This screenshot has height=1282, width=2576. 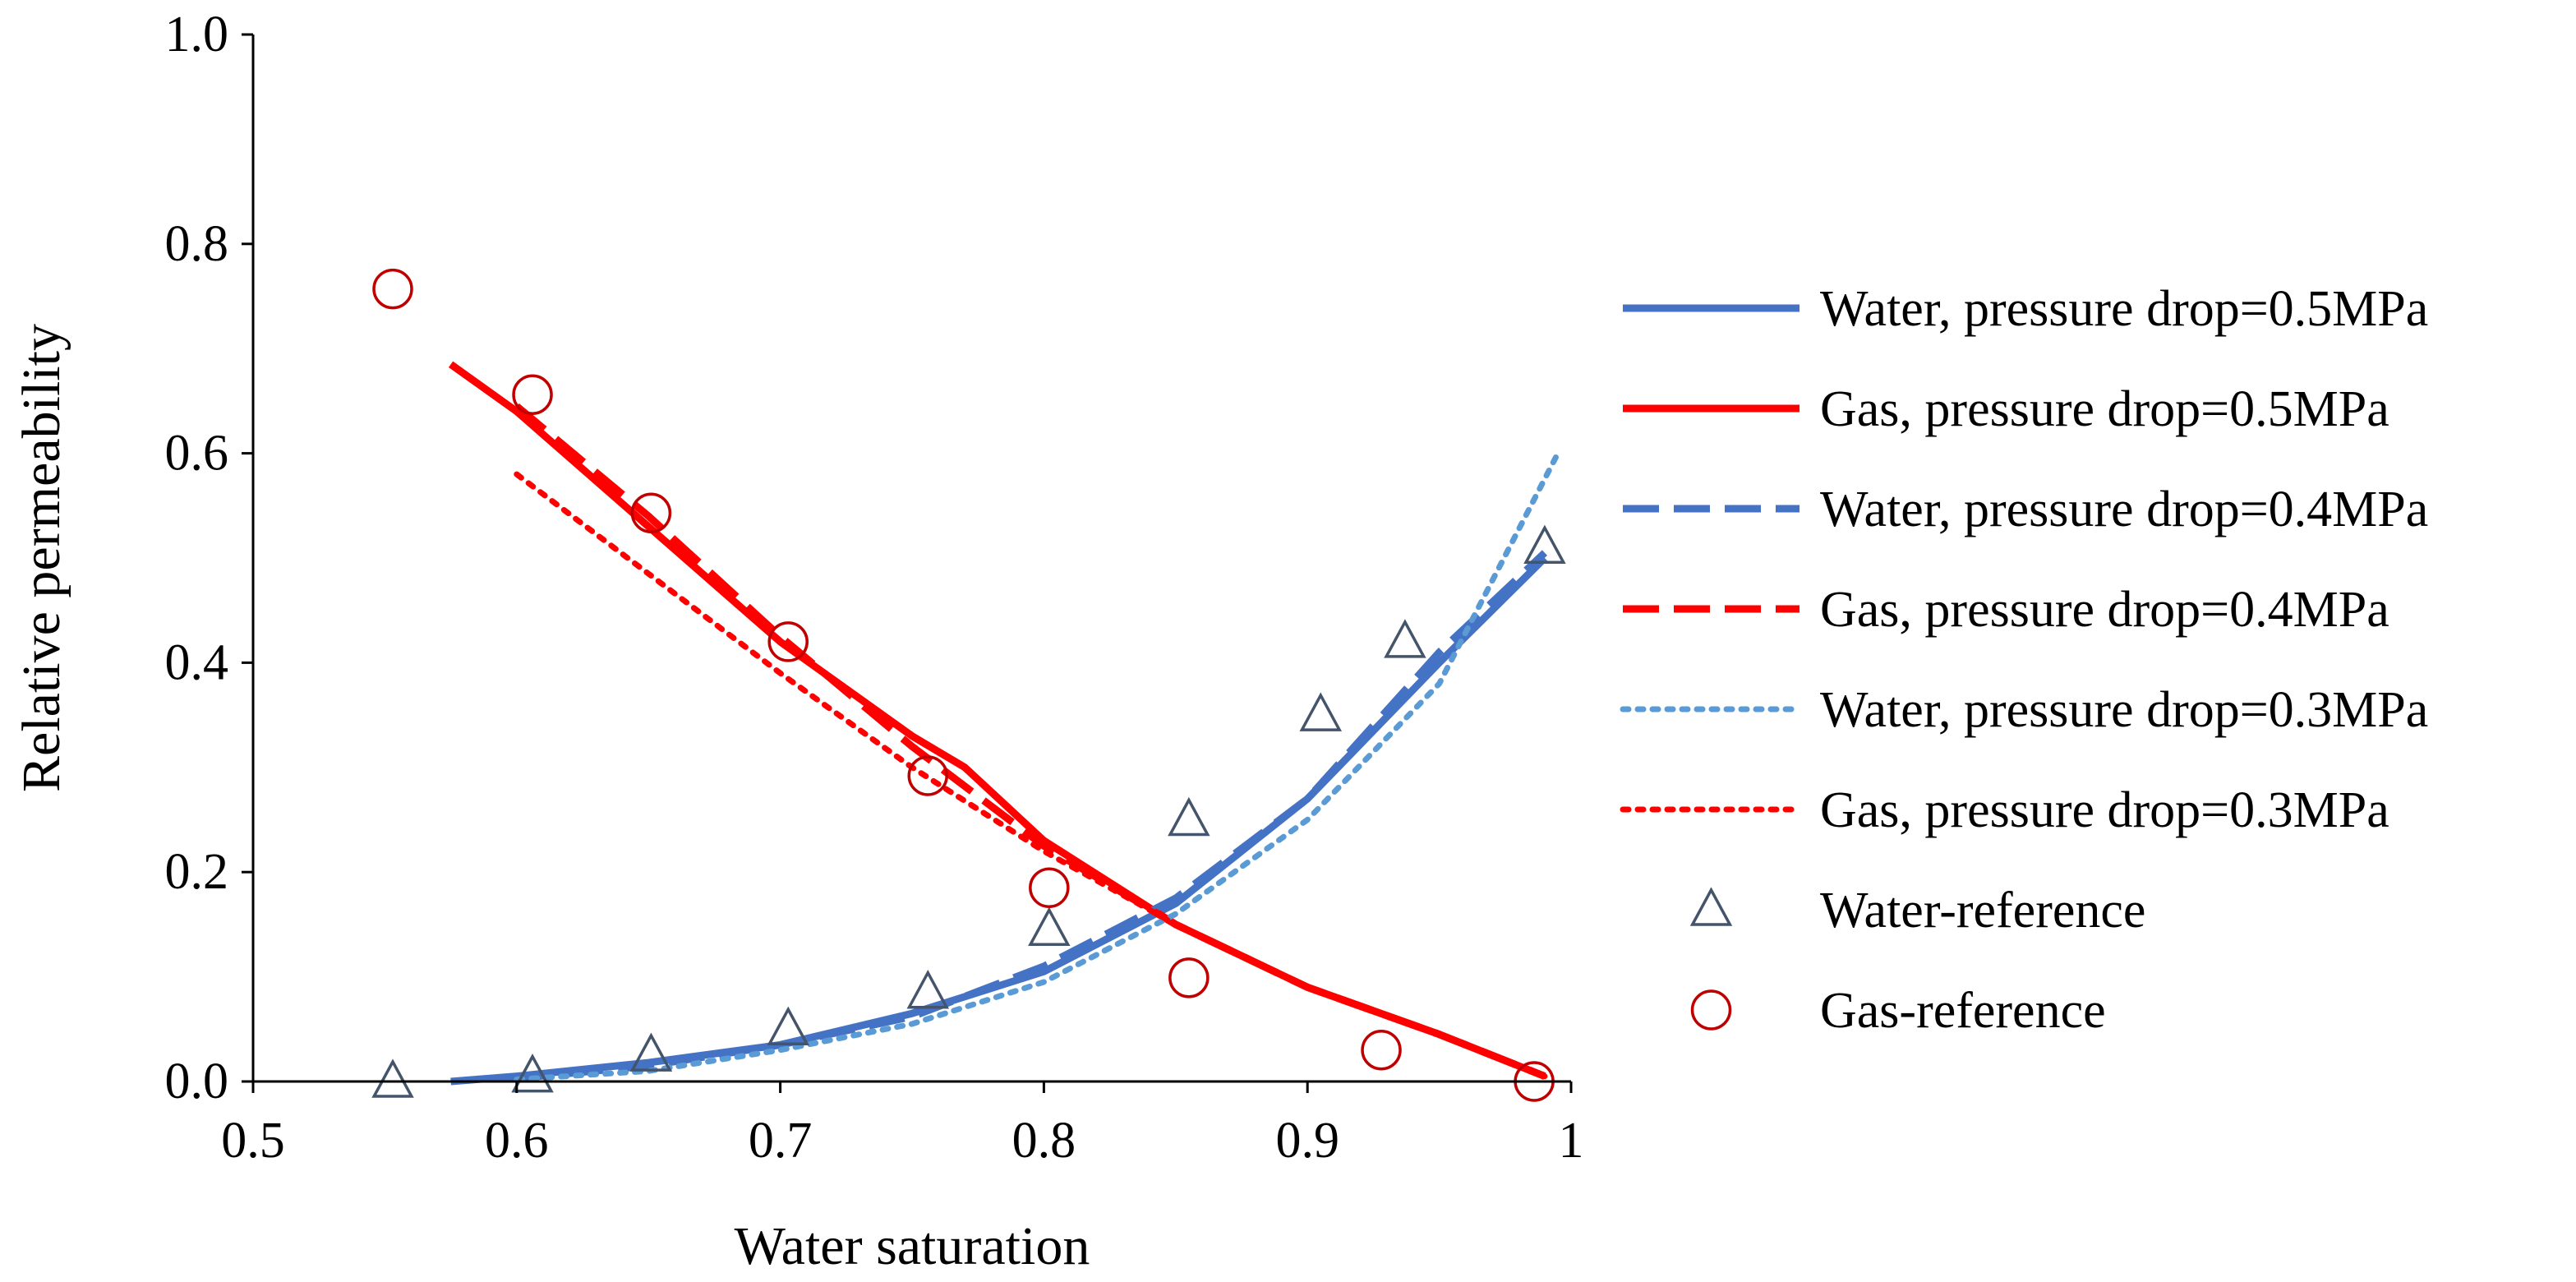 What do you see at coordinates (197, 1081) in the screenshot?
I see `y-tick-label: 0.0` at bounding box center [197, 1081].